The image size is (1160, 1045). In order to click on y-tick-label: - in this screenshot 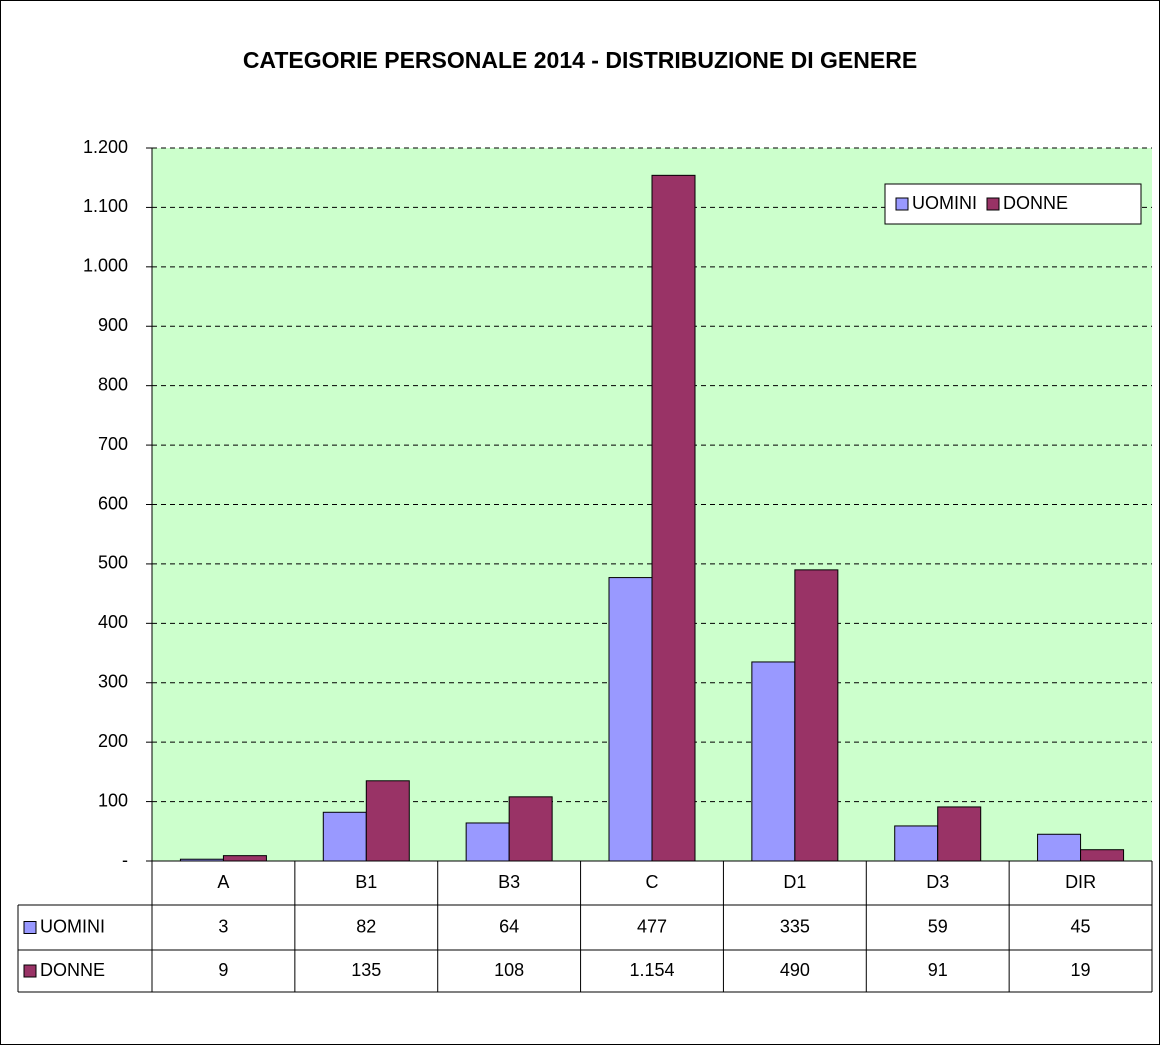, I will do `click(125, 860)`.